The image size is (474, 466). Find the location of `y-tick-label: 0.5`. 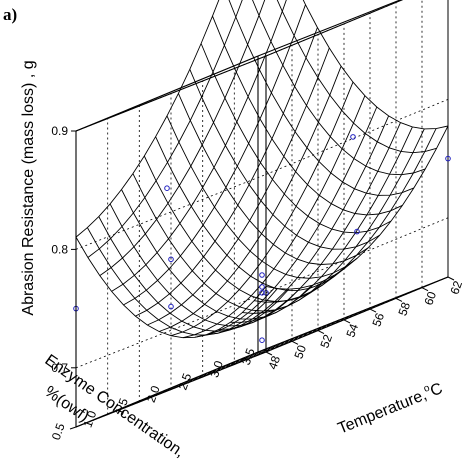

y-tick-label: 0.5 is located at coordinates (58, 431).